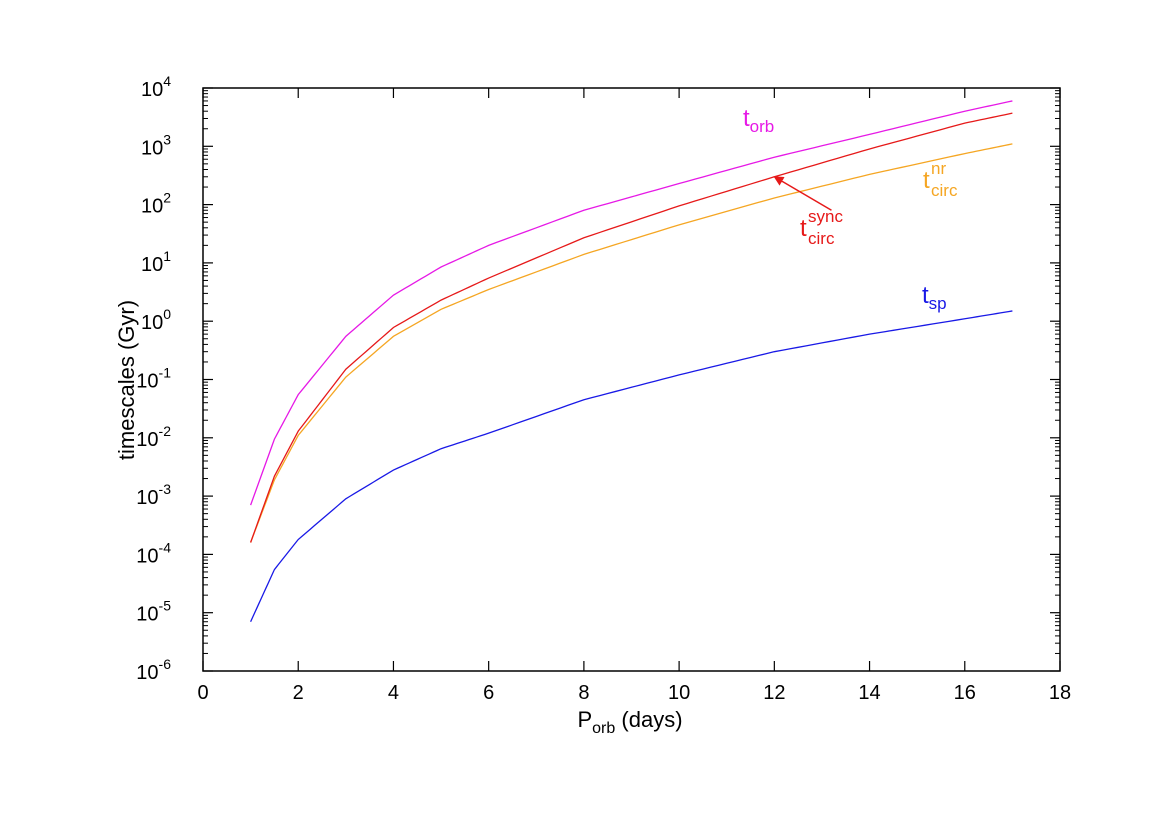  I want to click on y-tick-label: 10⁻⁶, so click(153, 670).